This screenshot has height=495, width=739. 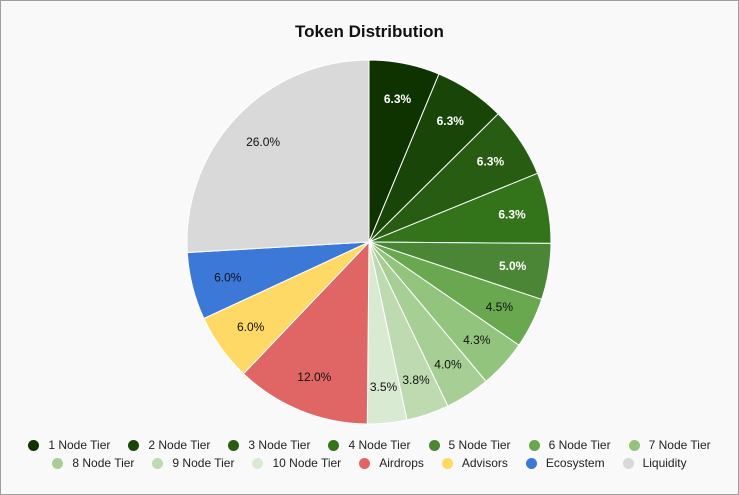 What do you see at coordinates (401, 463) in the screenshot?
I see `legend-label: Airdrops` at bounding box center [401, 463].